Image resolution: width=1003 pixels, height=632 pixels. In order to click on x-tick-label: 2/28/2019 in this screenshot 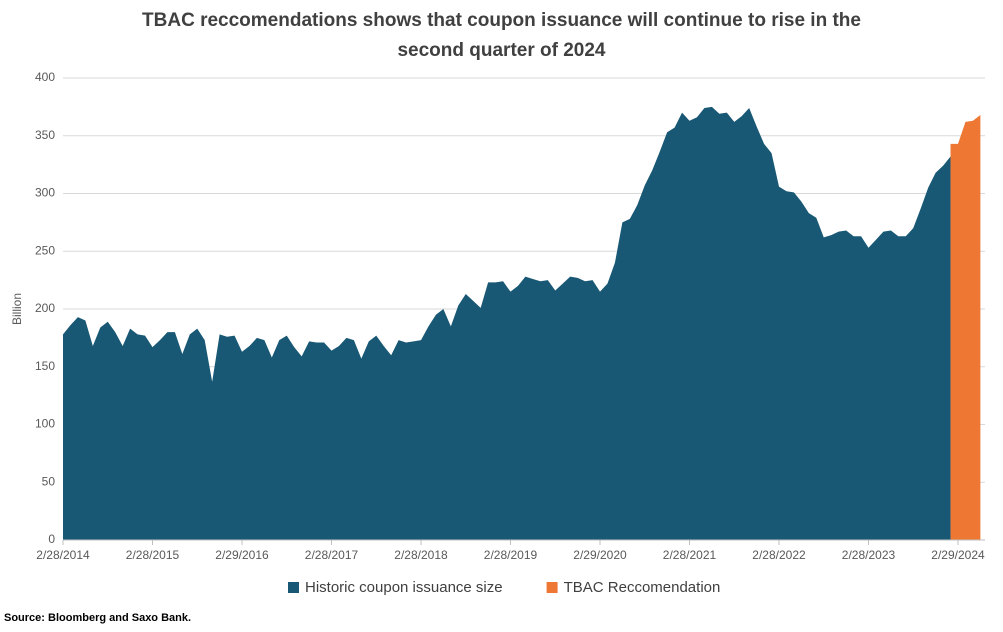, I will do `click(511, 555)`.